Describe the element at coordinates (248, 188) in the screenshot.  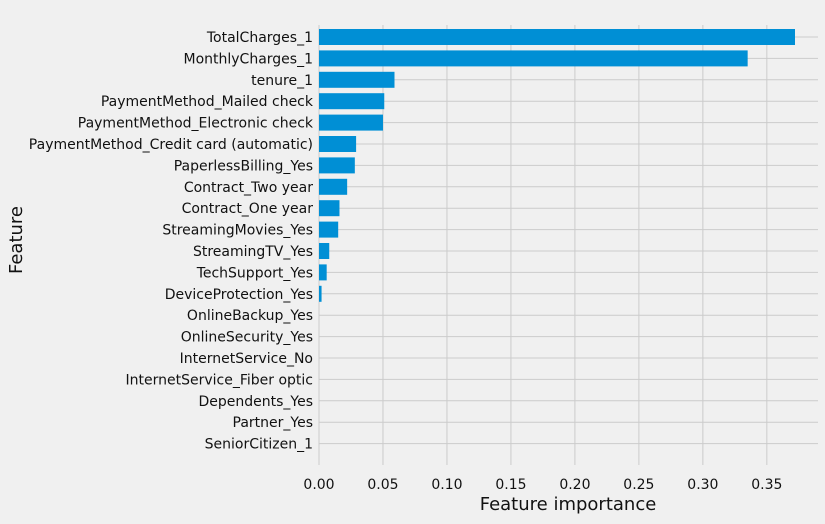
I see `y-tick-label: Contract_Two year` at that location.